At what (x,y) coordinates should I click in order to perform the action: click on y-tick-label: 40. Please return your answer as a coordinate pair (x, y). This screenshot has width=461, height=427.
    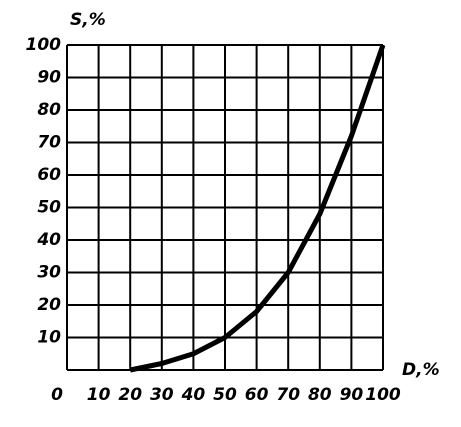
    Looking at the image, I should click on (48, 240).